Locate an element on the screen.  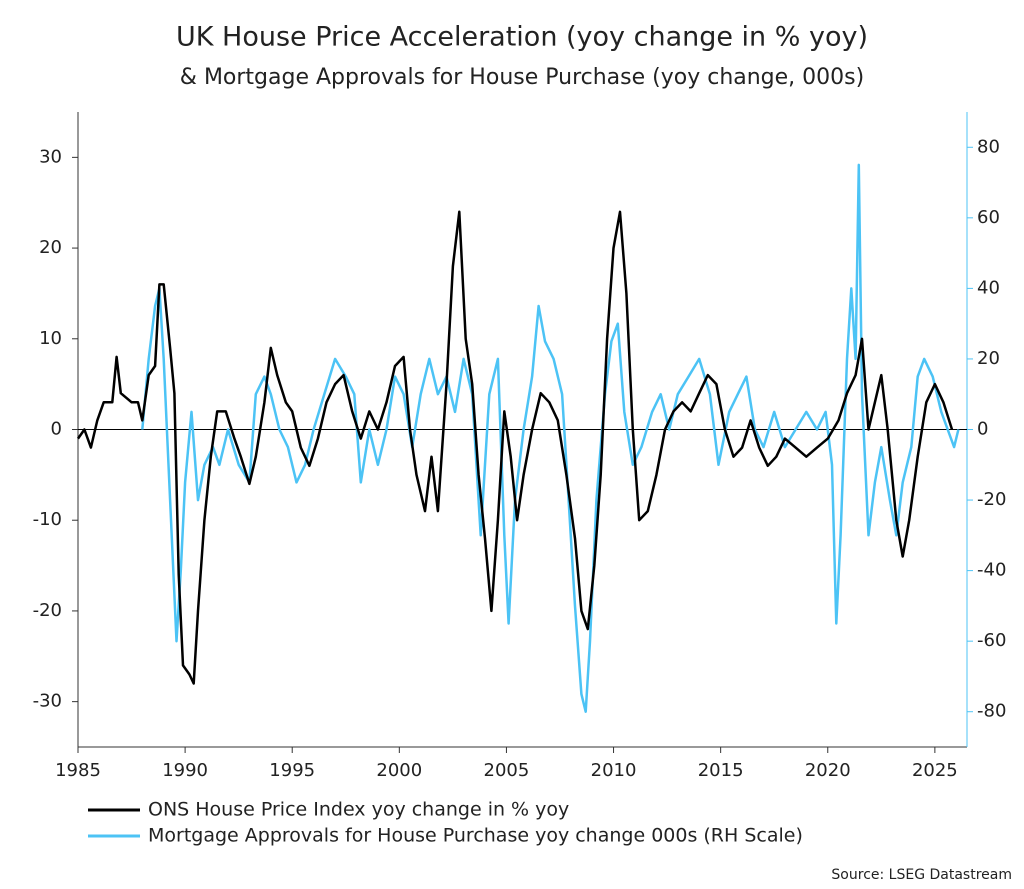
y-tick-label: -30 is located at coordinates (47, 701).